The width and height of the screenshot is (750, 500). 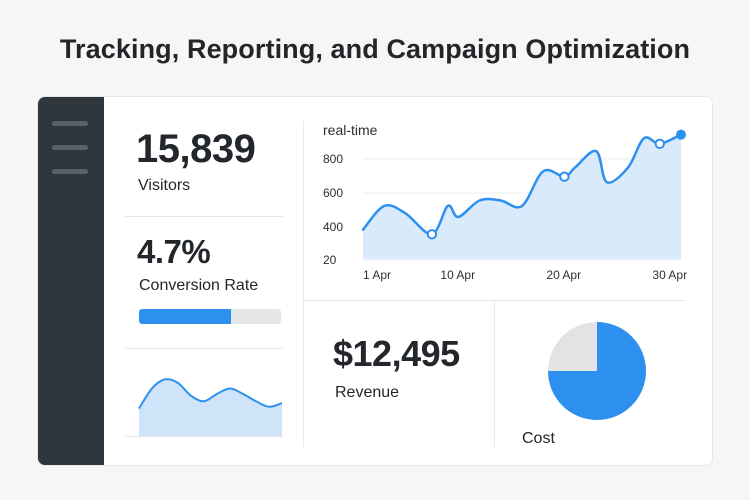 I want to click on x-tick-label: 30 Apr, so click(x=669, y=275).